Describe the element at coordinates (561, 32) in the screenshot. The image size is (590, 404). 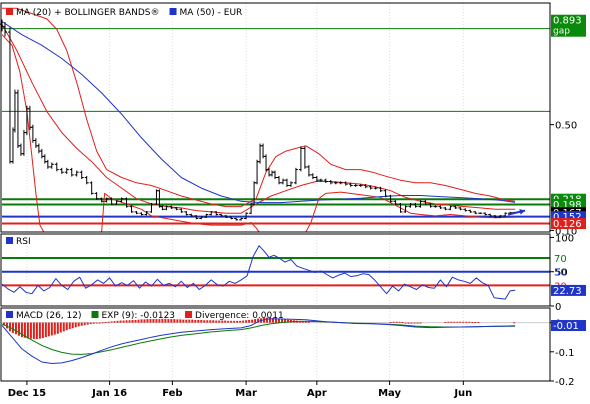
I see `price-tag-0-sublabel: gap` at that location.